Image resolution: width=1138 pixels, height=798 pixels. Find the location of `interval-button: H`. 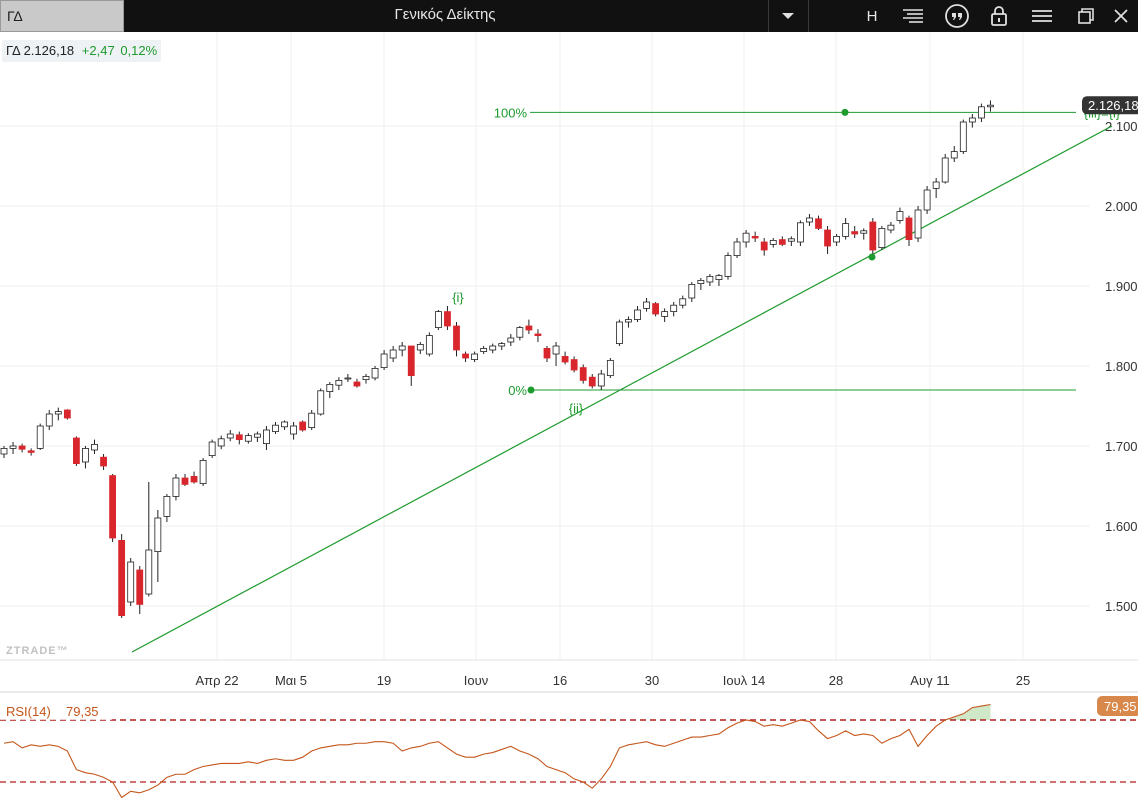

interval-button: H is located at coordinates (872, 16).